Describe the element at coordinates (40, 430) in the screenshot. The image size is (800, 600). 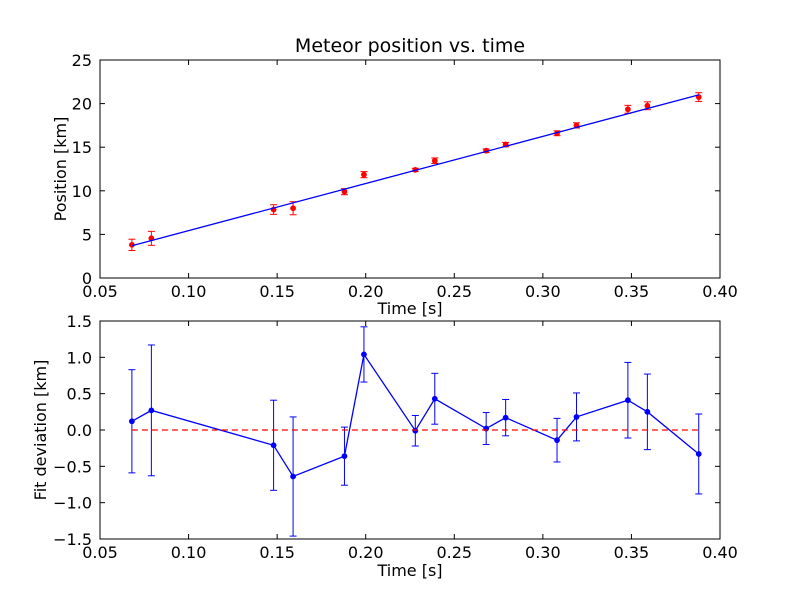
I see `y-axis-label: Fit deviation [km]` at that location.